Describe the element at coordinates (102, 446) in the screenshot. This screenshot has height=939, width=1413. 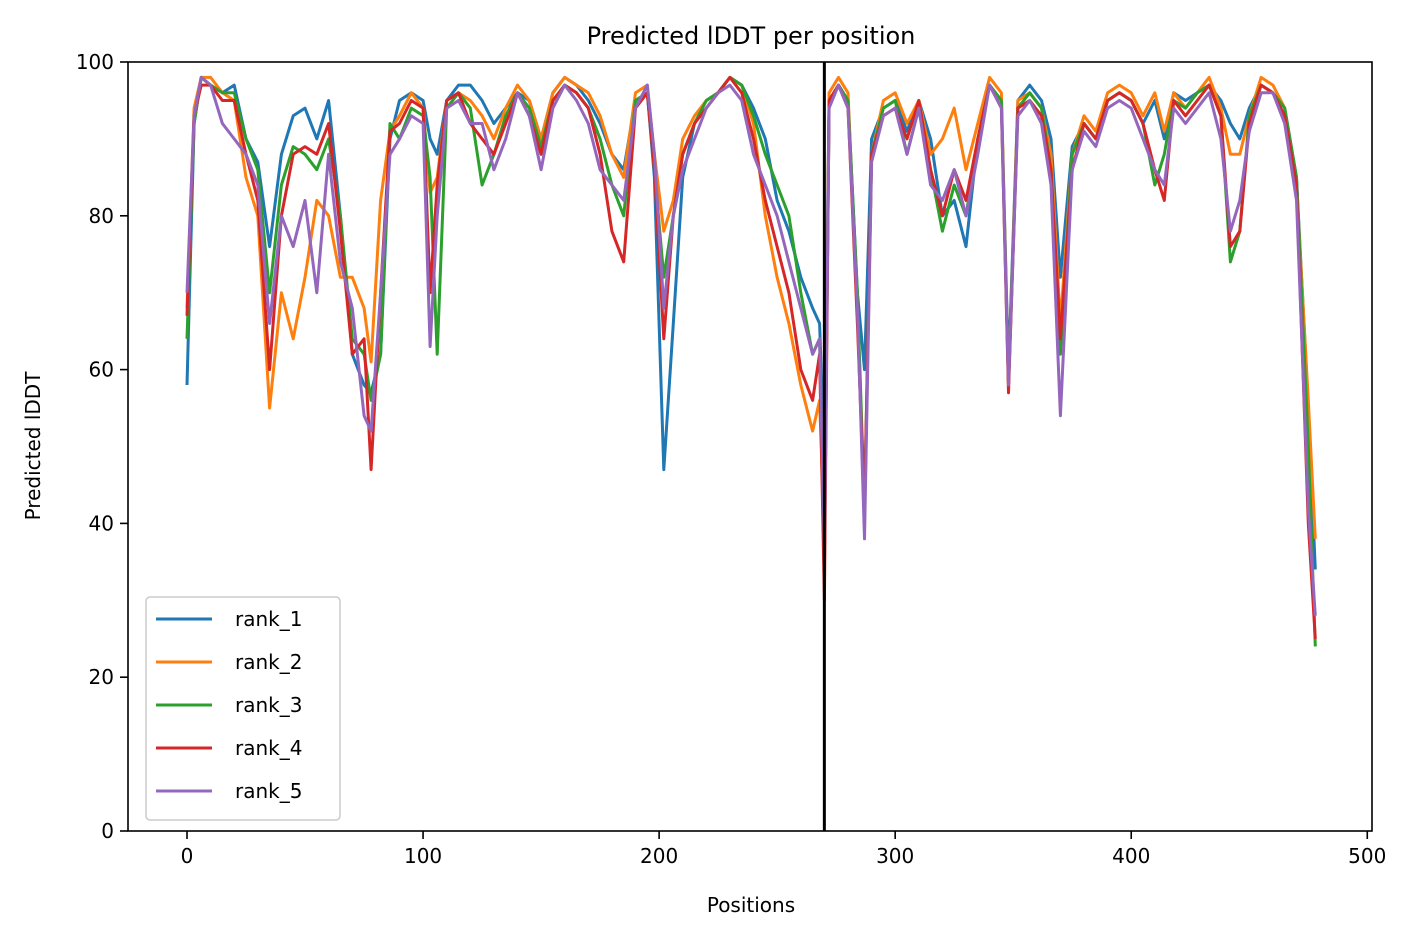
I see `y-axis-ticks: 0 20 40 60 80 100` at that location.